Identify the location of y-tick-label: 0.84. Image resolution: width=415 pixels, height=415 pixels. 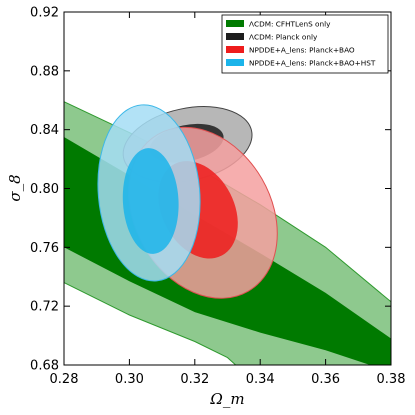
(44, 130).